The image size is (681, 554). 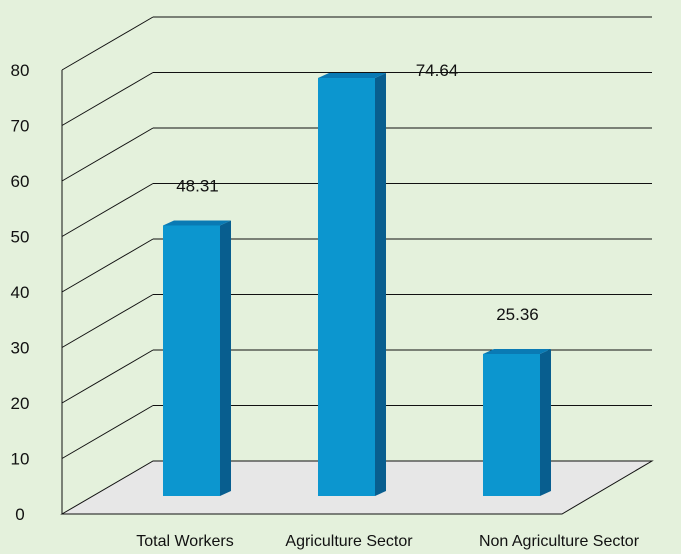 I want to click on y-tick-label: 10, so click(x=20, y=459).